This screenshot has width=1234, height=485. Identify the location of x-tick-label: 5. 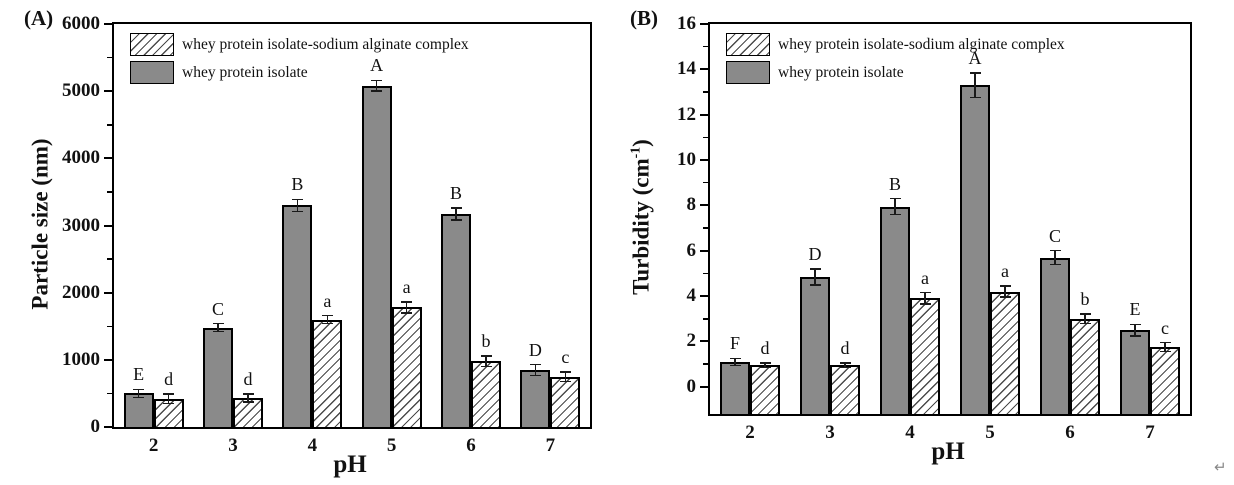
(990, 432).